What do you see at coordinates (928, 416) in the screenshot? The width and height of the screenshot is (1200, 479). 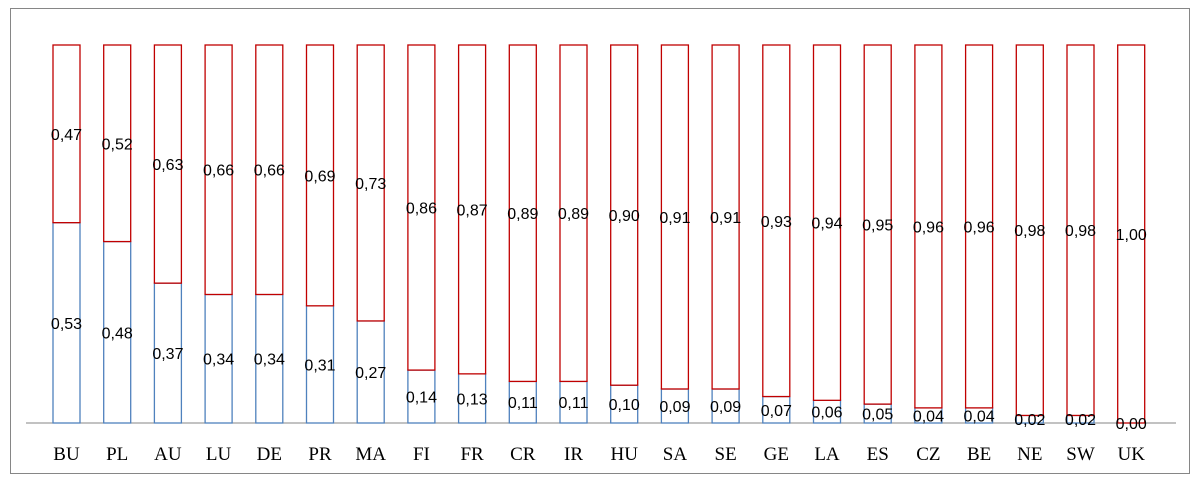 I see `data-label-lower-cz: 0,04` at bounding box center [928, 416].